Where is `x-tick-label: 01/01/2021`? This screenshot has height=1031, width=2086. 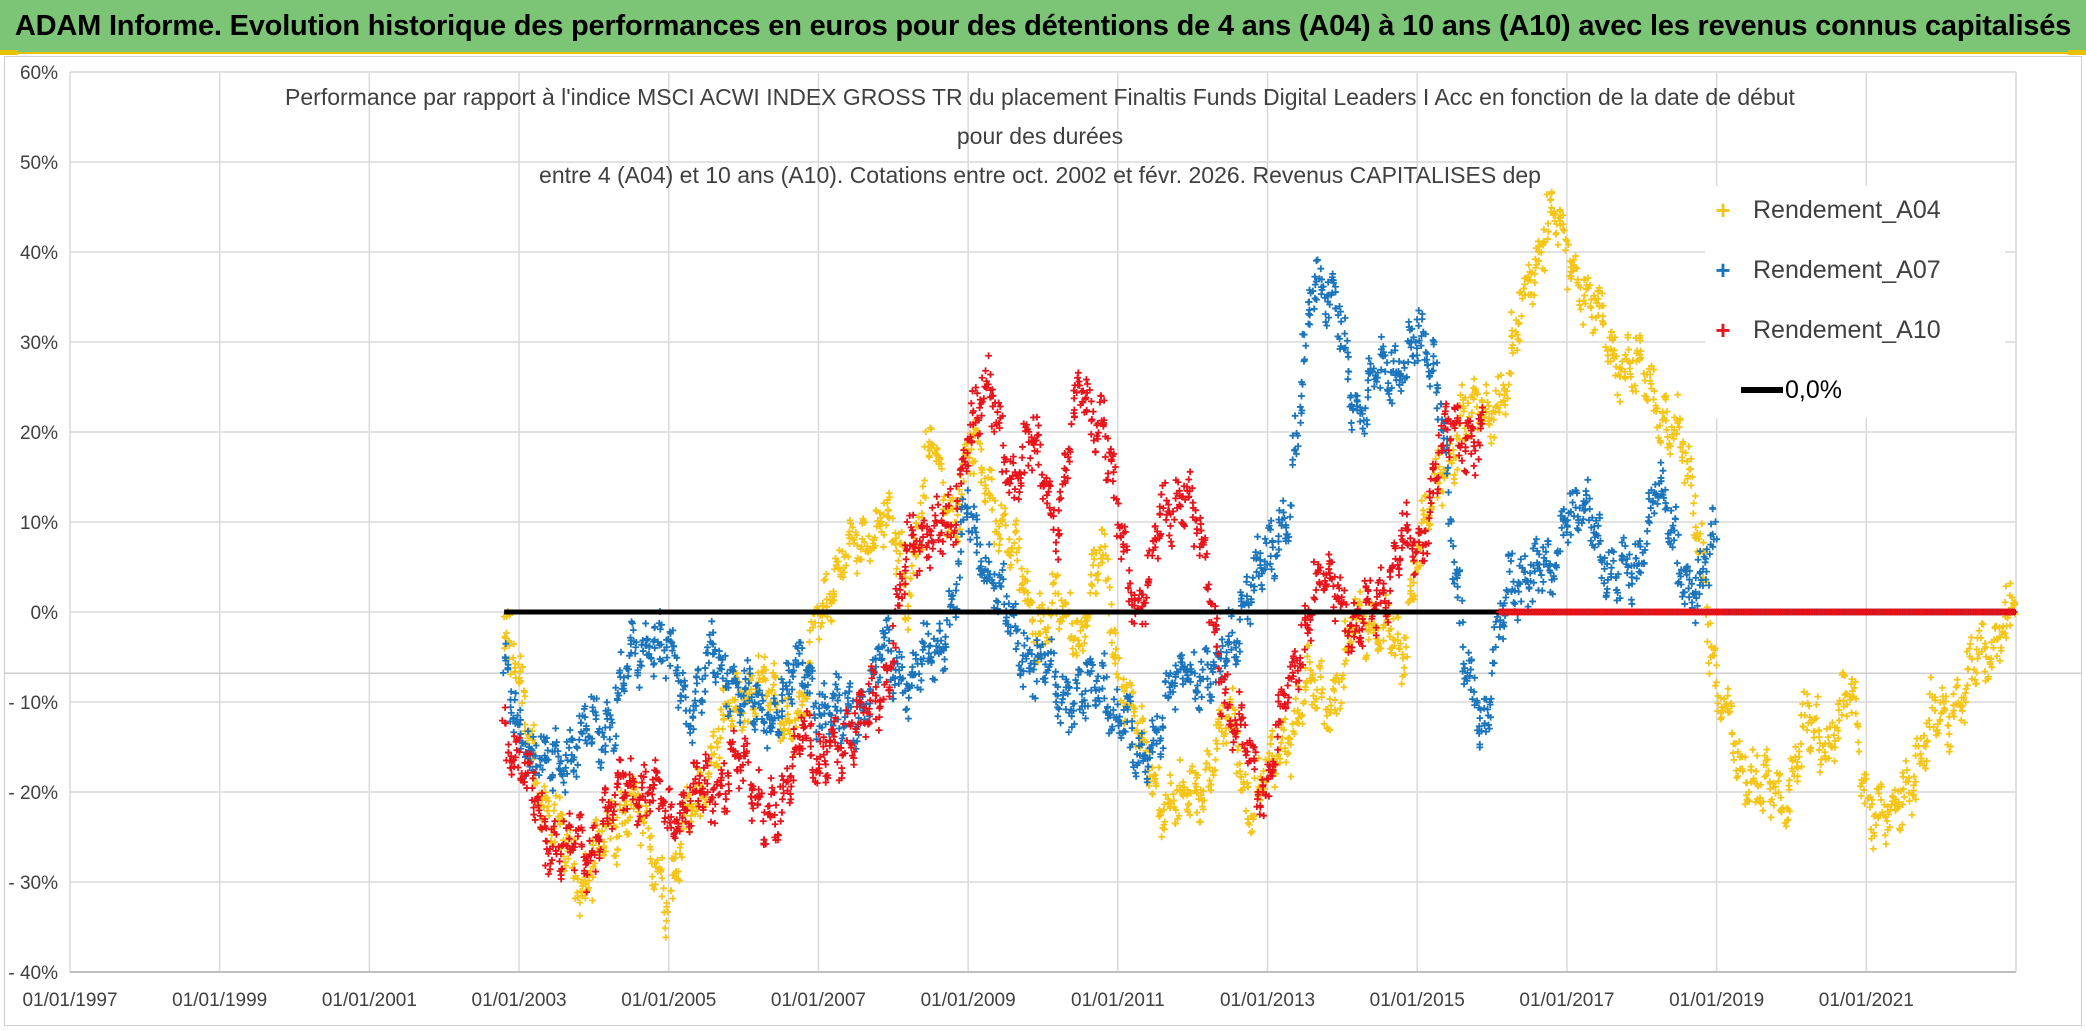 x-tick-label: 01/01/2021 is located at coordinates (1866, 1000).